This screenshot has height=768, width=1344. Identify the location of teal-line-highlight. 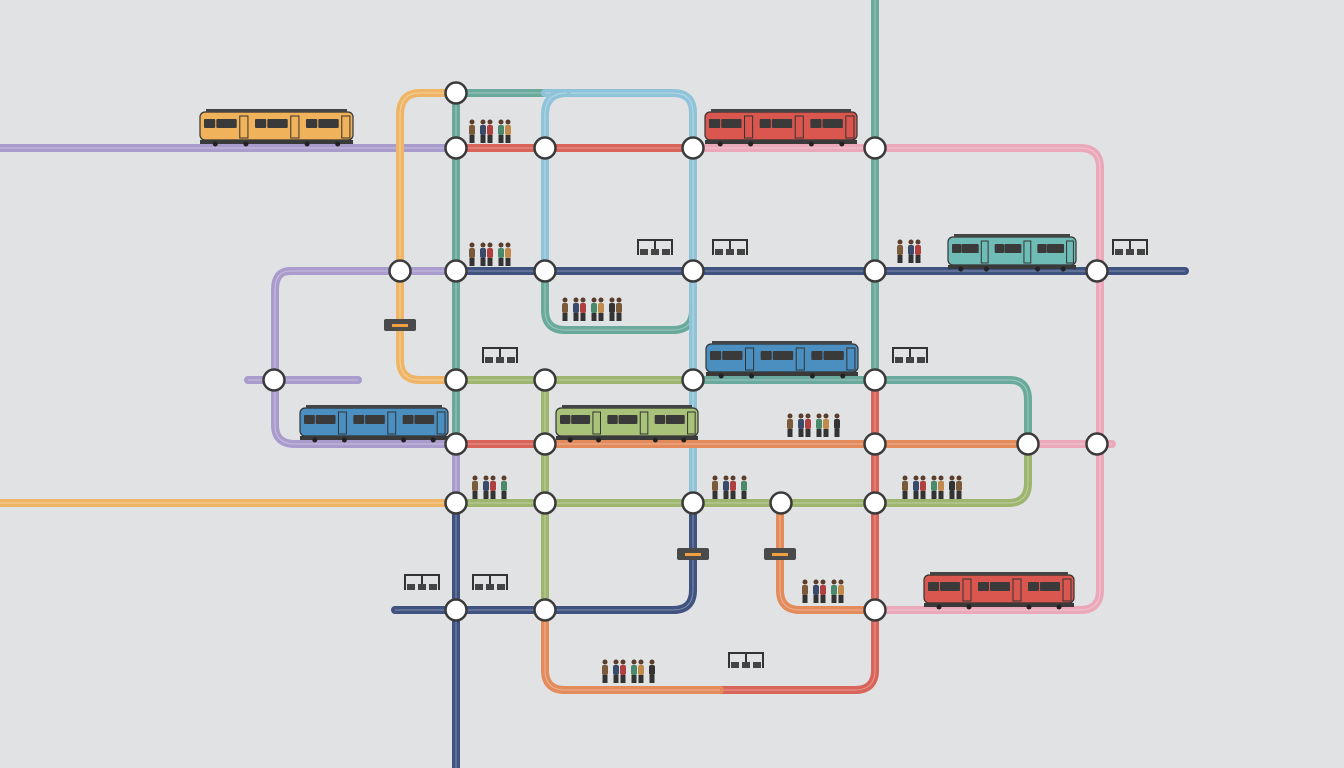
(861, 411).